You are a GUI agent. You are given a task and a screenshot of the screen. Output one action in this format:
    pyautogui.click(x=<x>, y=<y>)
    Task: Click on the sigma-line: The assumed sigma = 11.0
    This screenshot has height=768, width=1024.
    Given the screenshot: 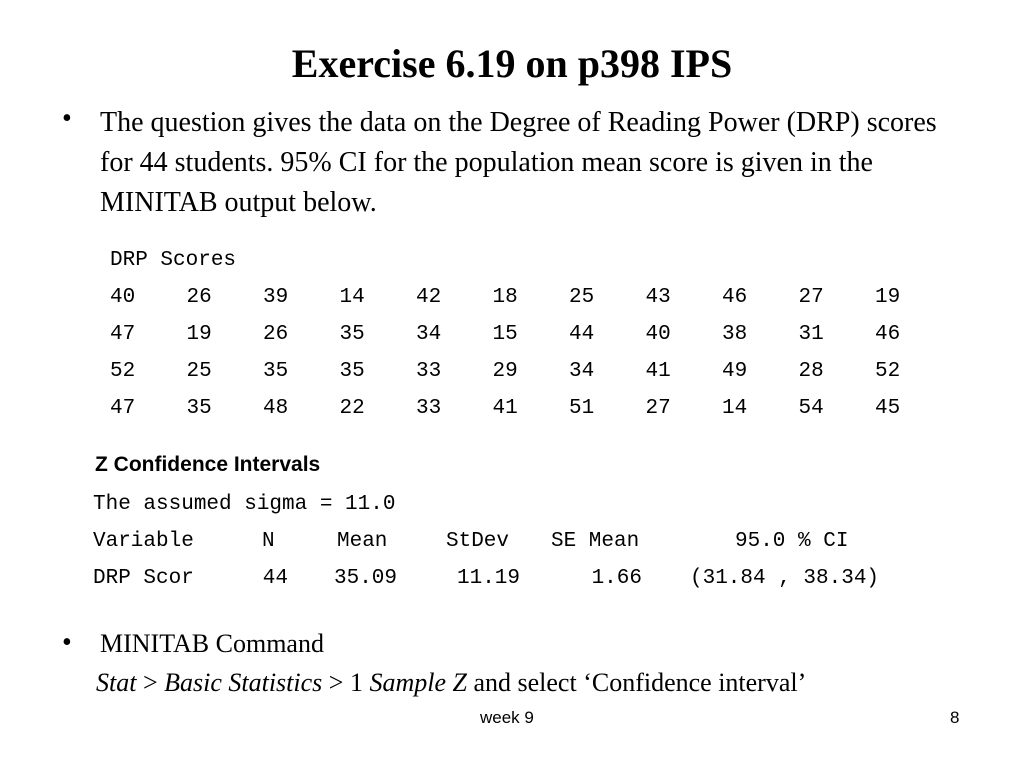 What is the action you would take?
    pyautogui.click(x=244, y=504)
    